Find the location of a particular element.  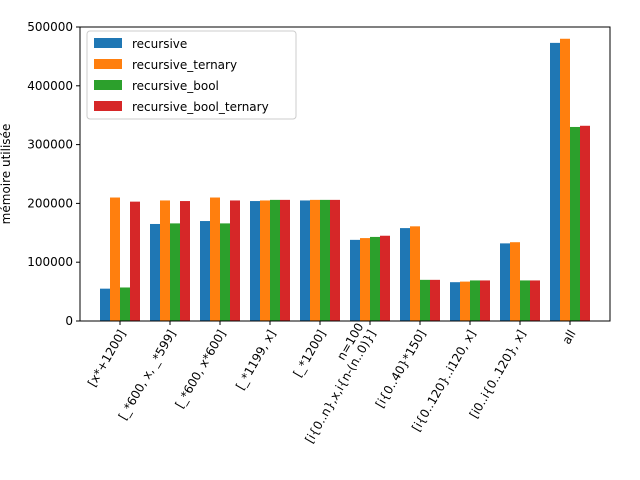

legend-label-1: recursive_ternary is located at coordinates (184, 65).